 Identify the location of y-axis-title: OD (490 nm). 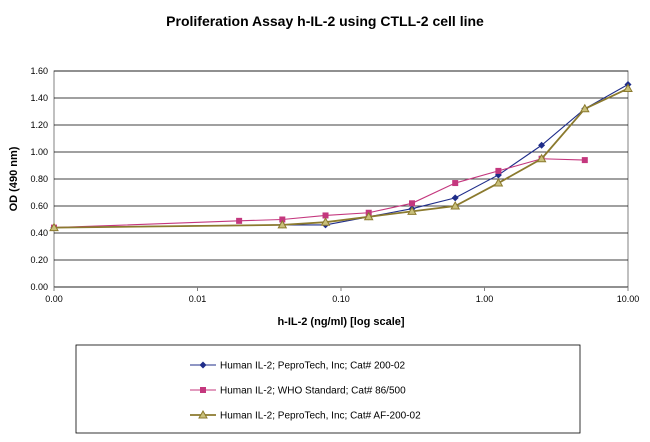
(14, 178).